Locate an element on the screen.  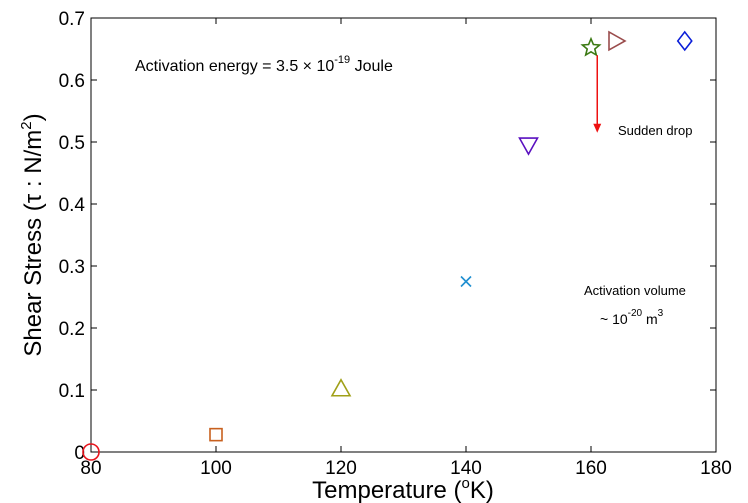
x-tick-label: 100 is located at coordinates (216, 468).